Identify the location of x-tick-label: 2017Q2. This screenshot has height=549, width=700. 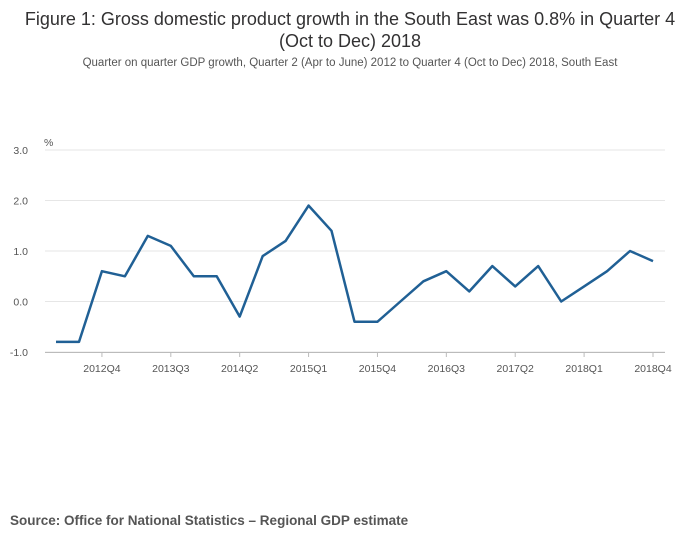
(516, 369).